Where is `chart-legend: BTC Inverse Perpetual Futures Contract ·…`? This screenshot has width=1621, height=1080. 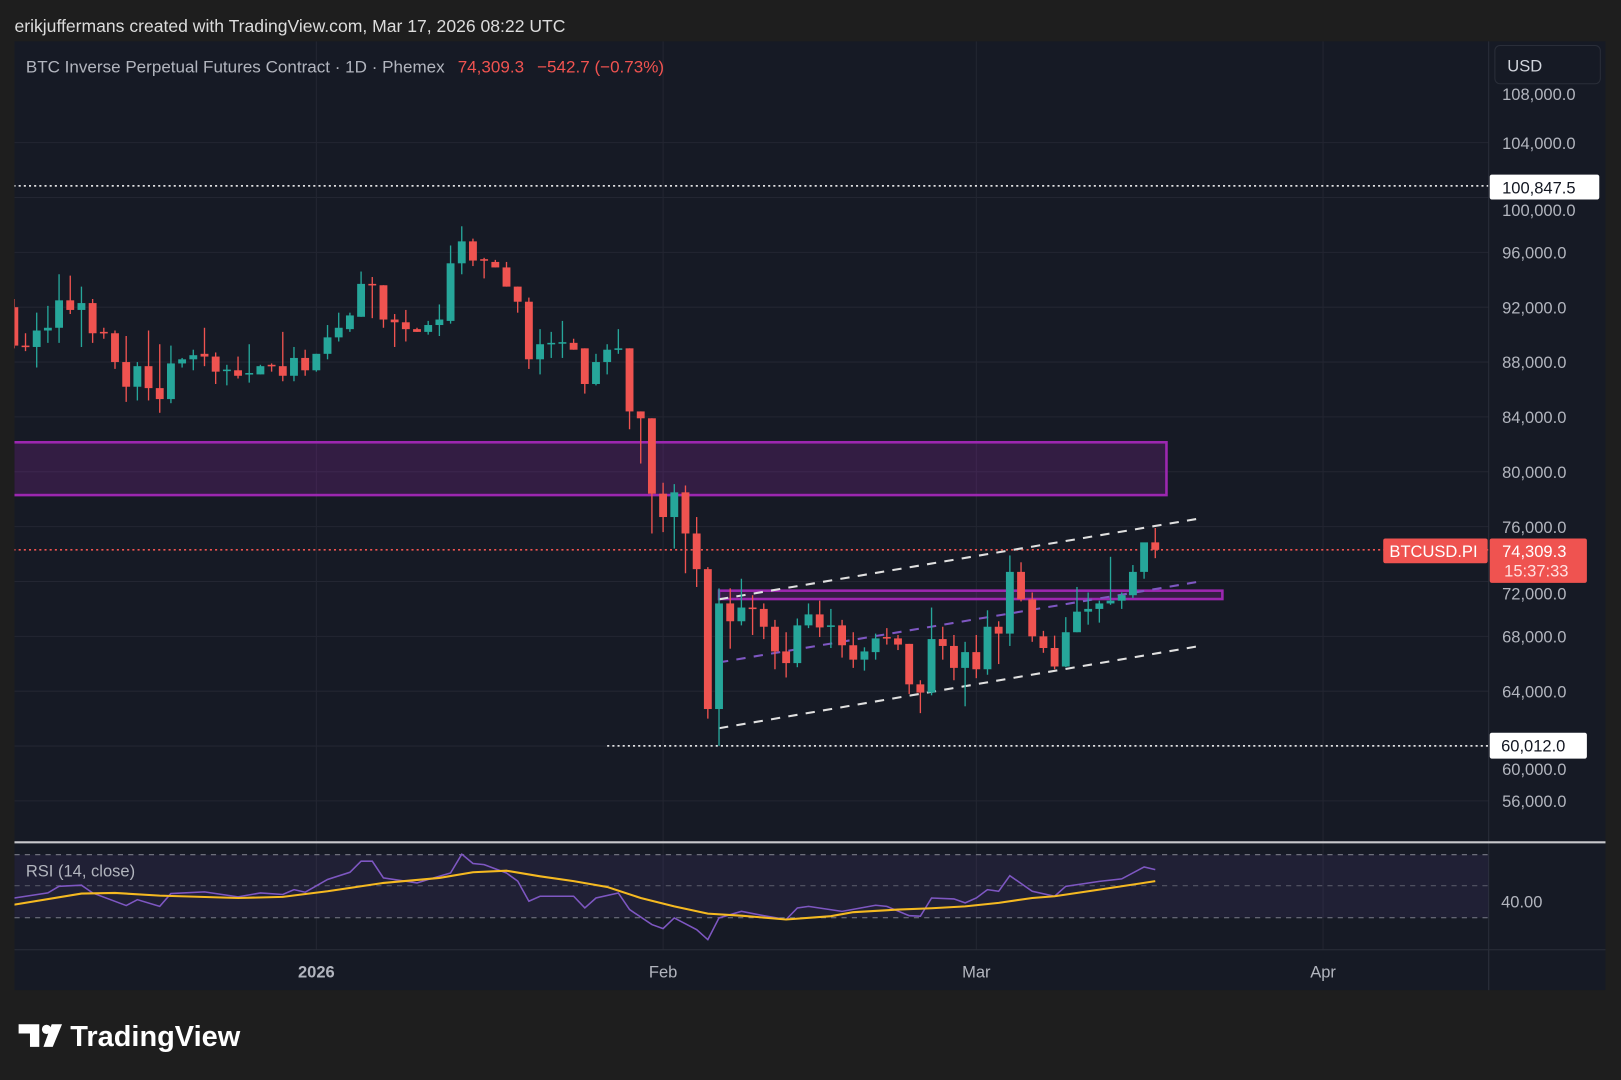 chart-legend: BTC Inverse Perpetual Futures Contract ·… is located at coordinates (345, 66).